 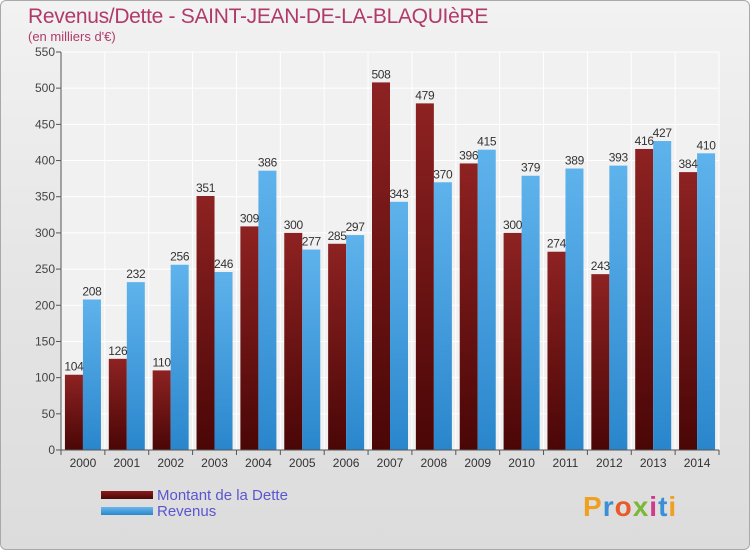 What do you see at coordinates (653, 463) in the screenshot?
I see `x-tick-label-2013: 2013` at bounding box center [653, 463].